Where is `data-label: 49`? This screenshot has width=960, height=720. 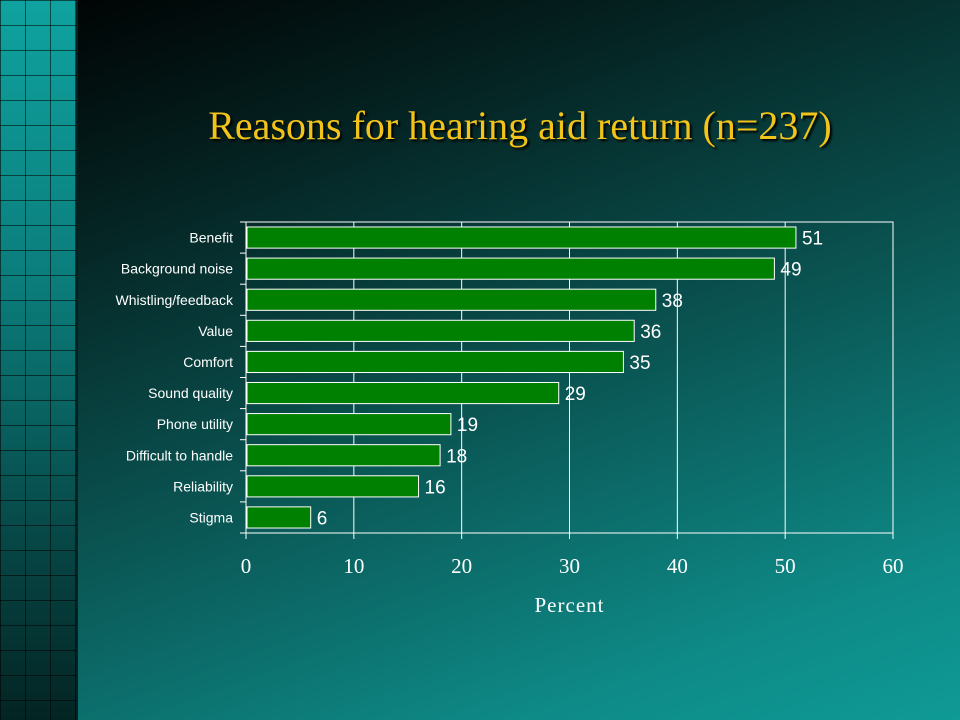 data-label: 49 is located at coordinates (790, 270).